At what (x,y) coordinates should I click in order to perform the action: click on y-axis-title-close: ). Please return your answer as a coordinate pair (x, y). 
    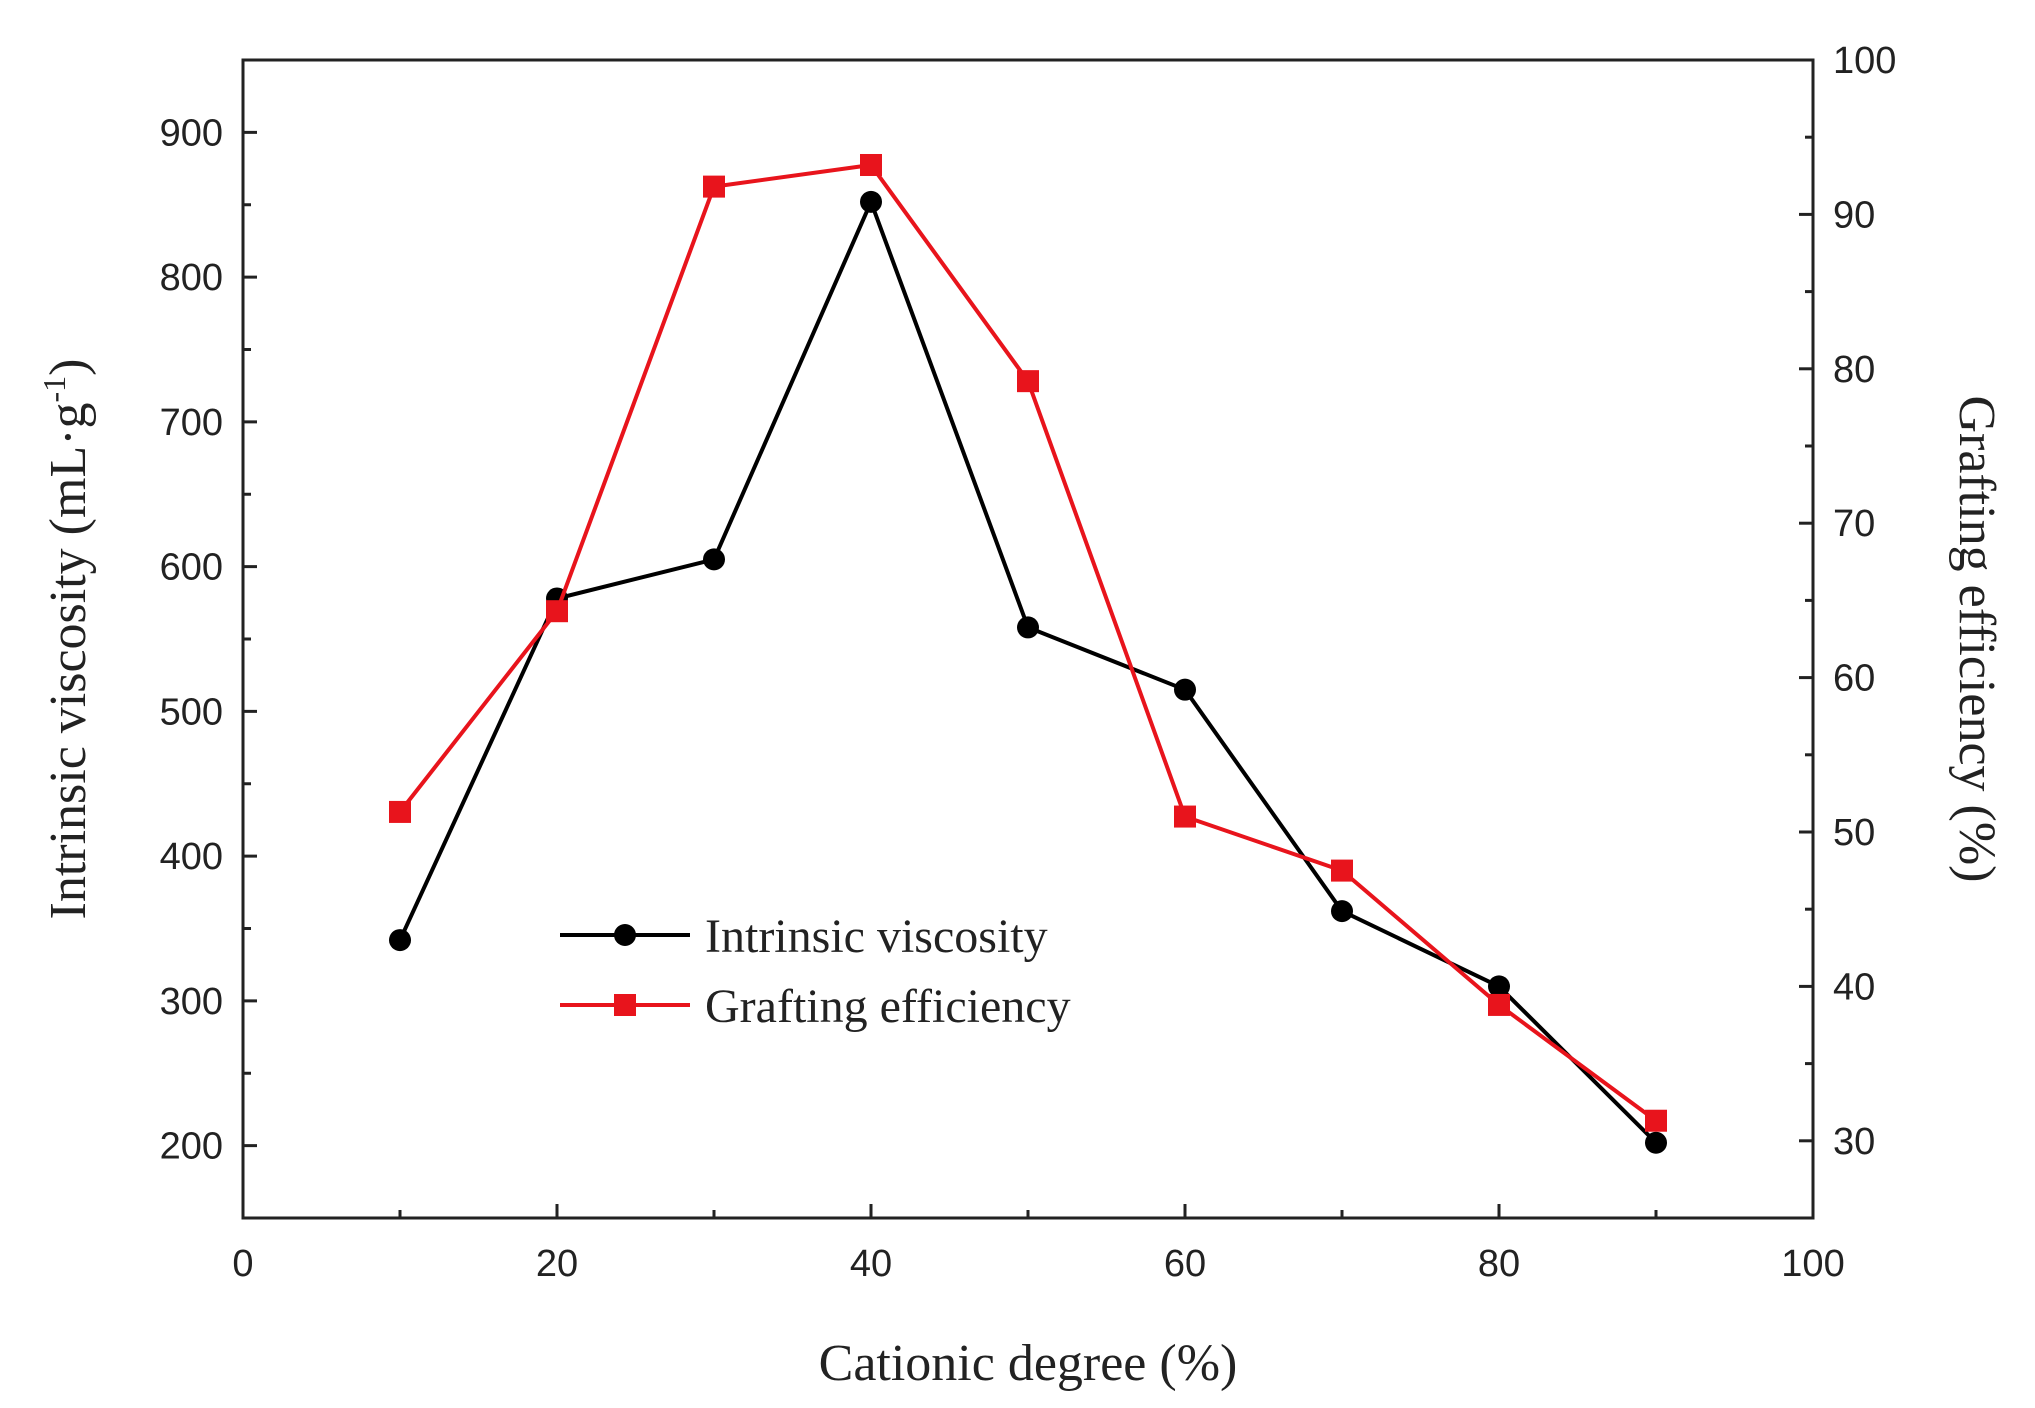
    Looking at the image, I should click on (68, 366).